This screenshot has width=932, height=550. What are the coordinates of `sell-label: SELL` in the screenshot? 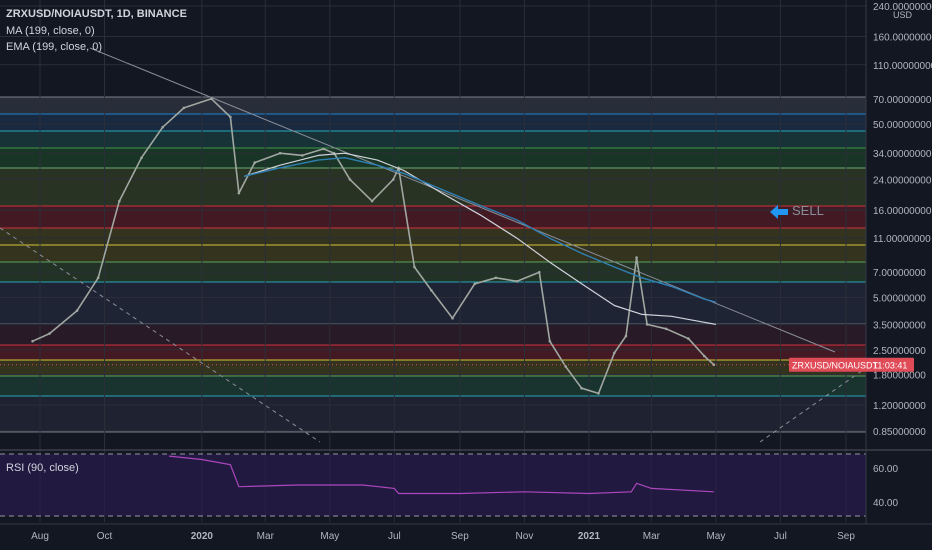 It's located at (808, 210).